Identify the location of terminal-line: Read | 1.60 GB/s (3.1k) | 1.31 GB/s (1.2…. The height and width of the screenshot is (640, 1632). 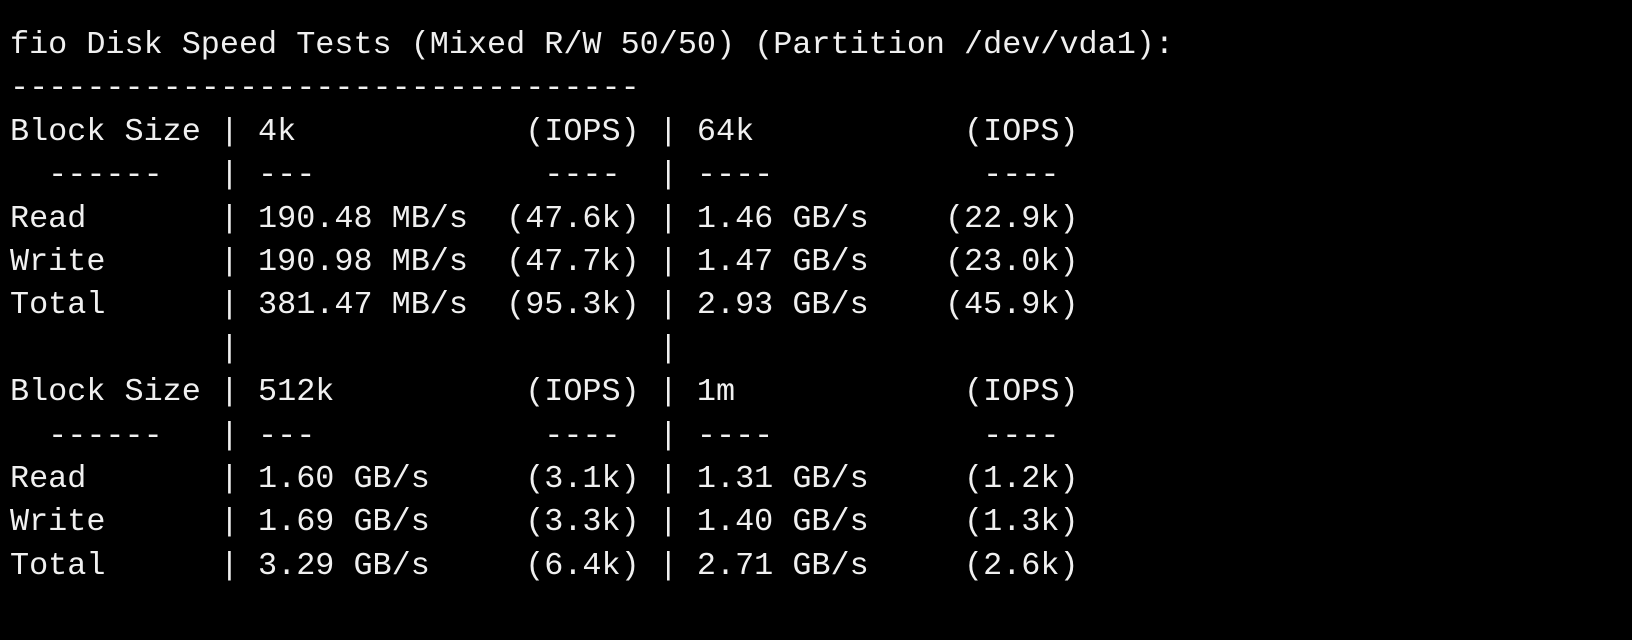
(544, 478).